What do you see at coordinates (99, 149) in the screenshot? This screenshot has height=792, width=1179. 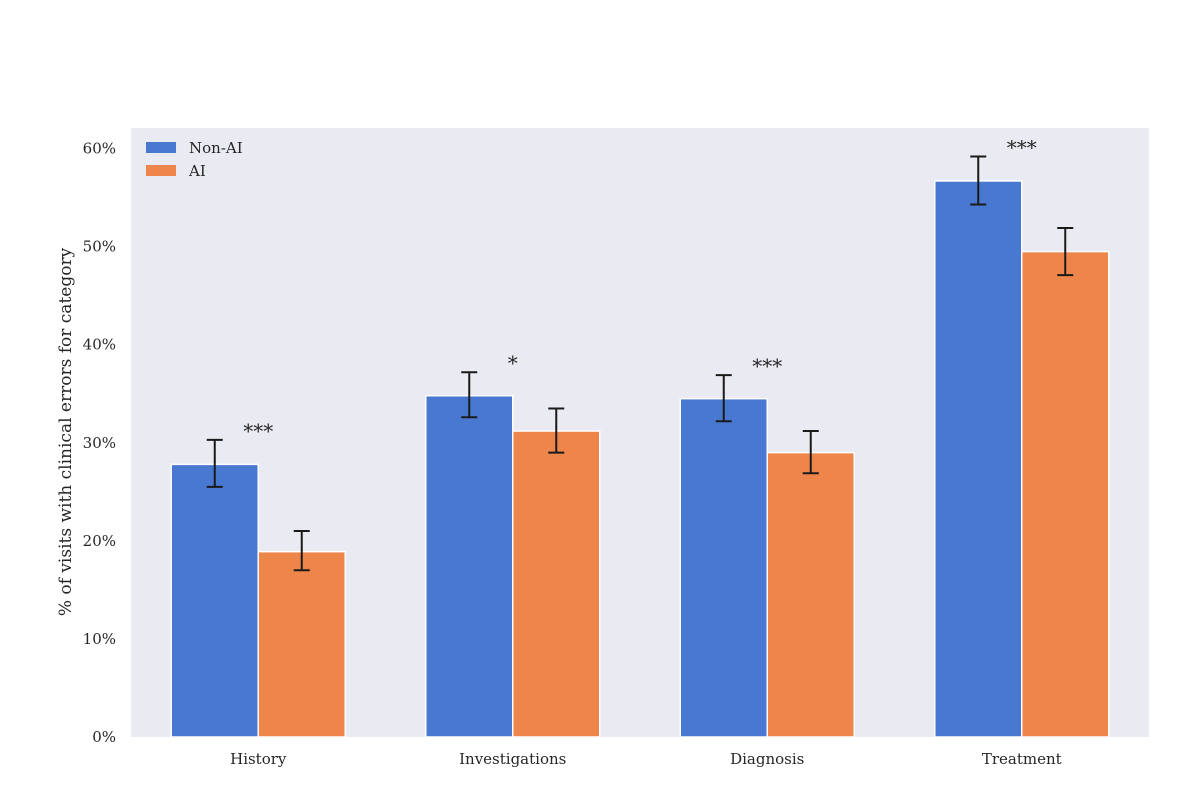 I see `y-tick-label: 60%` at bounding box center [99, 149].